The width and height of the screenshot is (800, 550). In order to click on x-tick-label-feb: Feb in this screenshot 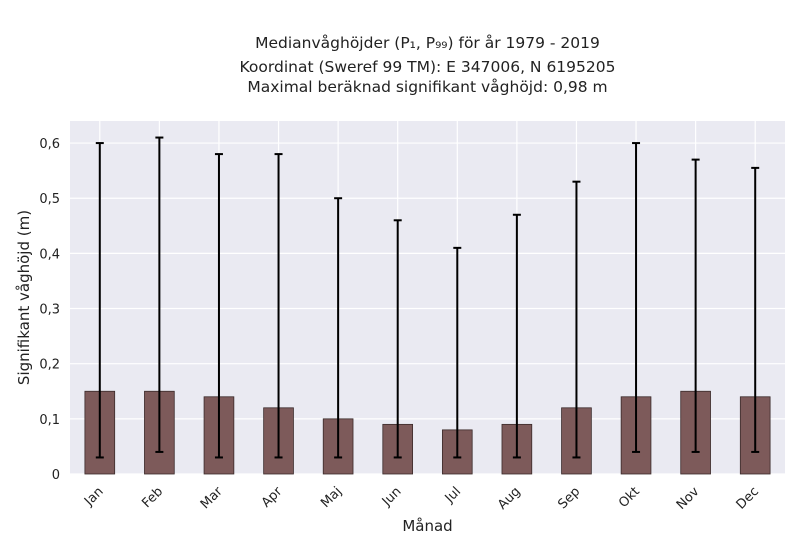, I will do `click(152, 497)`.